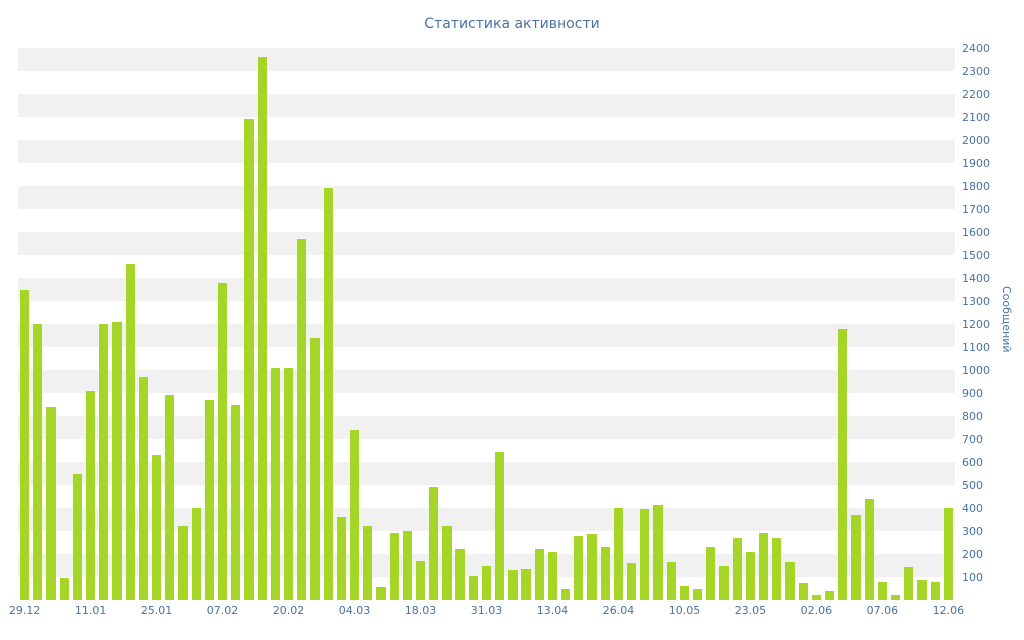 Image resolution: width=1024 pixels, height=640 pixels. What do you see at coordinates (972, 439) in the screenshot?
I see `y-tick-label: 700` at bounding box center [972, 439].